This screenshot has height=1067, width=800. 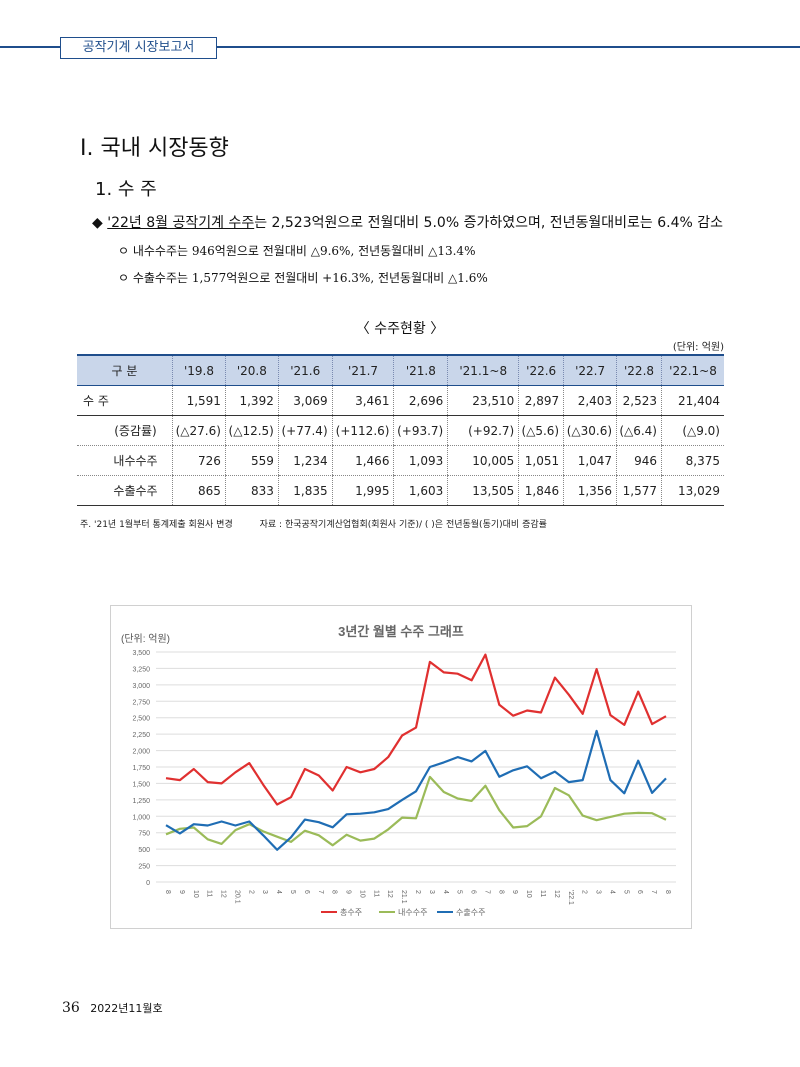 I want to click on x-tick-label: 10, so click(x=361, y=894).